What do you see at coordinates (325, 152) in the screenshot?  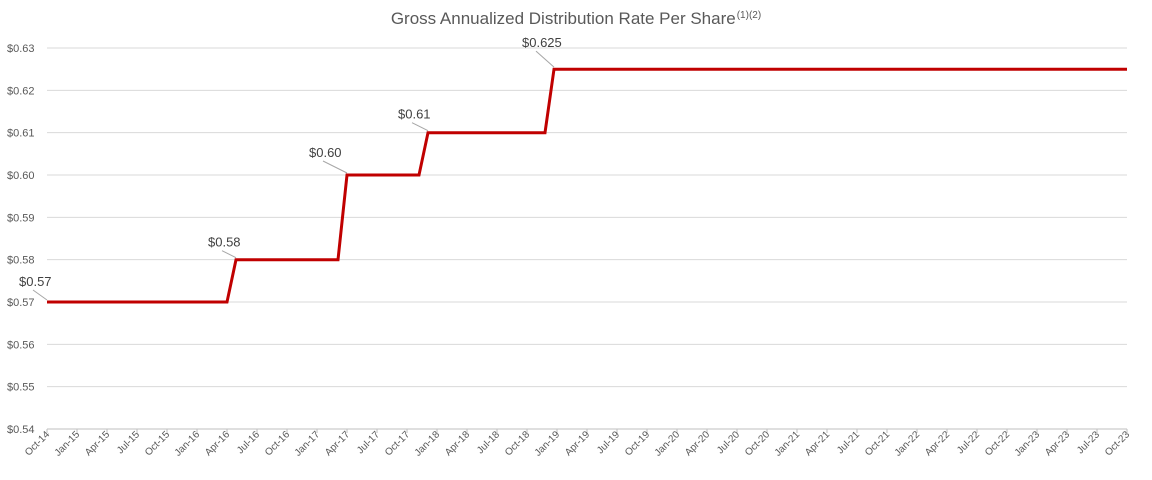 I see `data-label: $0.60` at bounding box center [325, 152].